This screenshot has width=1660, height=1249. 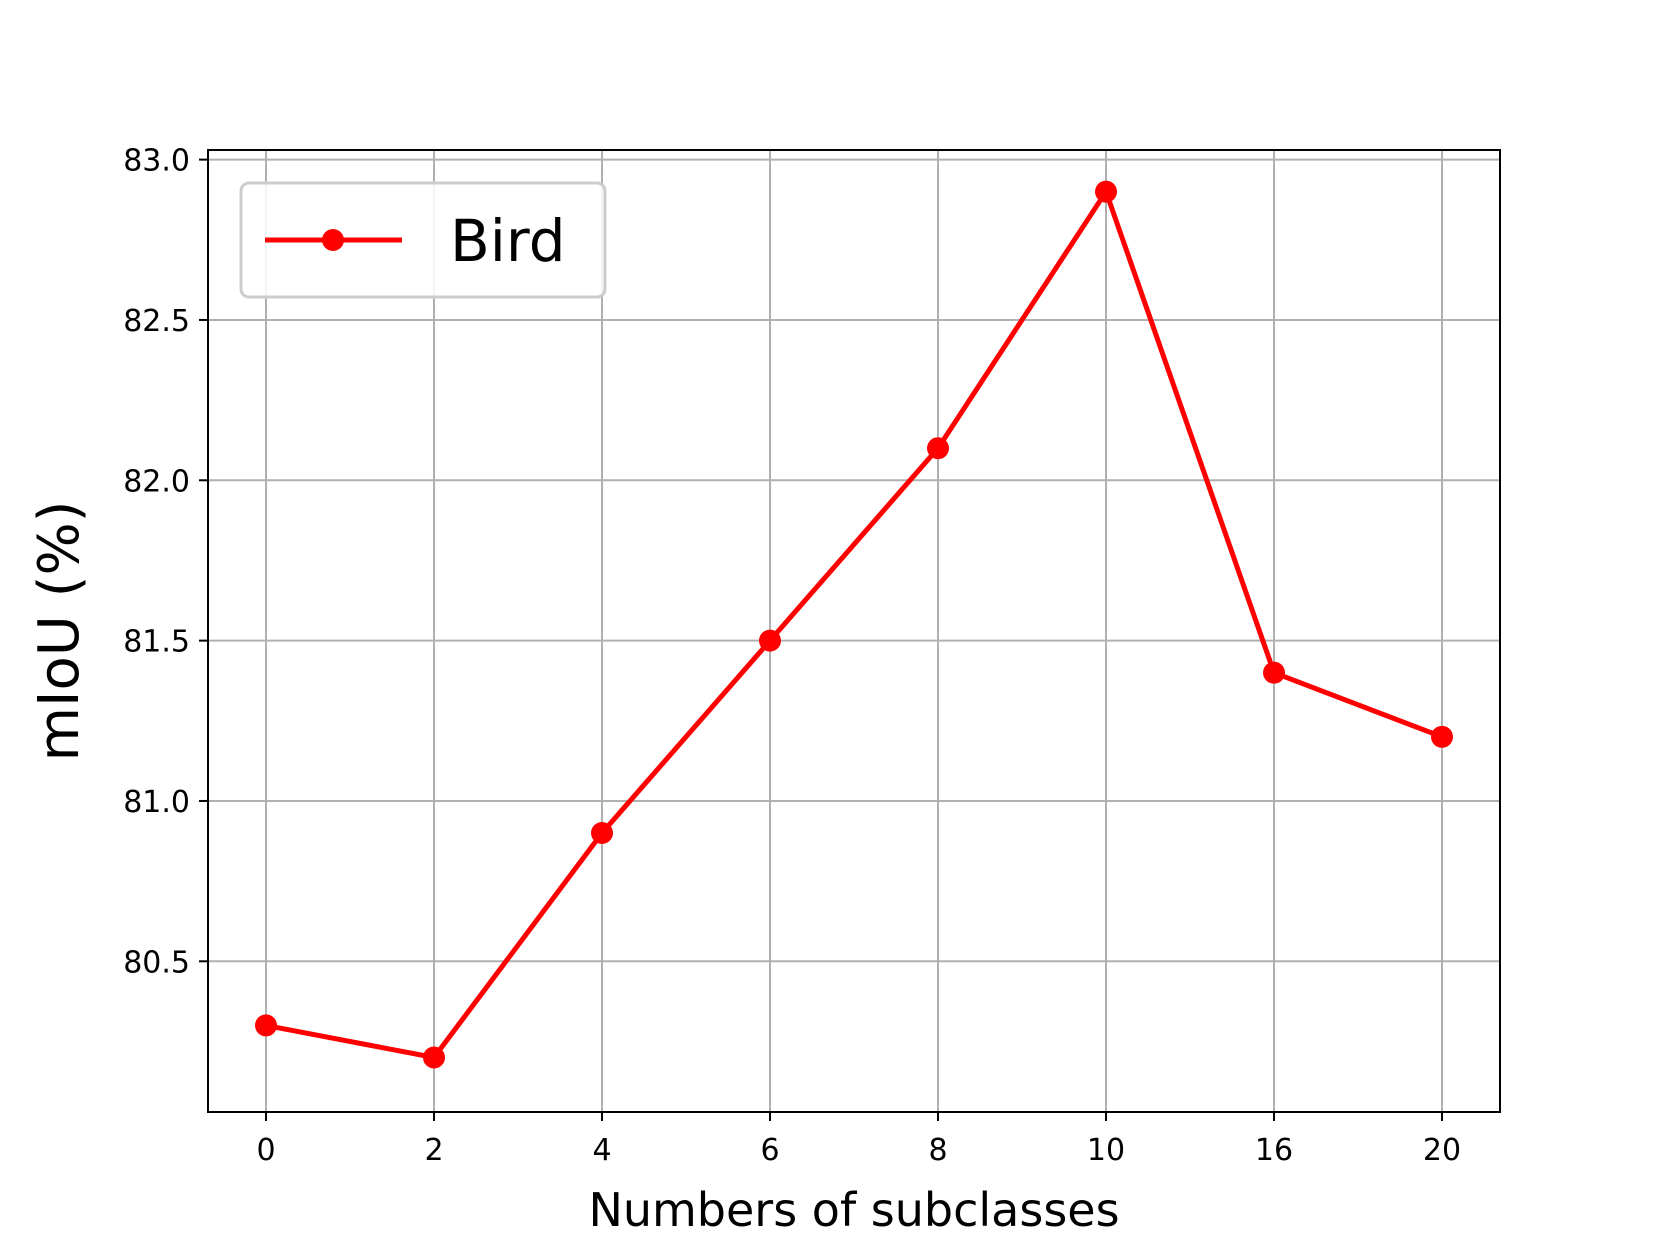 What do you see at coordinates (601, 1150) in the screenshot?
I see `x-tick-label: 4` at bounding box center [601, 1150].